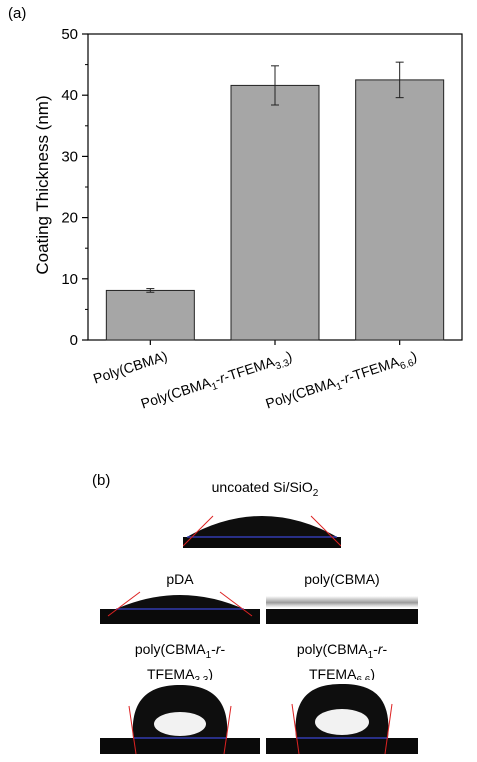 The width and height of the screenshot is (477, 762). What do you see at coordinates (74, 340) in the screenshot?
I see `y-tick-label: 0` at bounding box center [74, 340].